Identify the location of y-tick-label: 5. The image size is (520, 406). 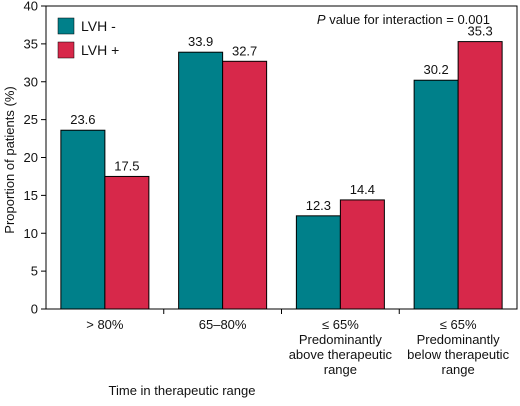
(34, 271).